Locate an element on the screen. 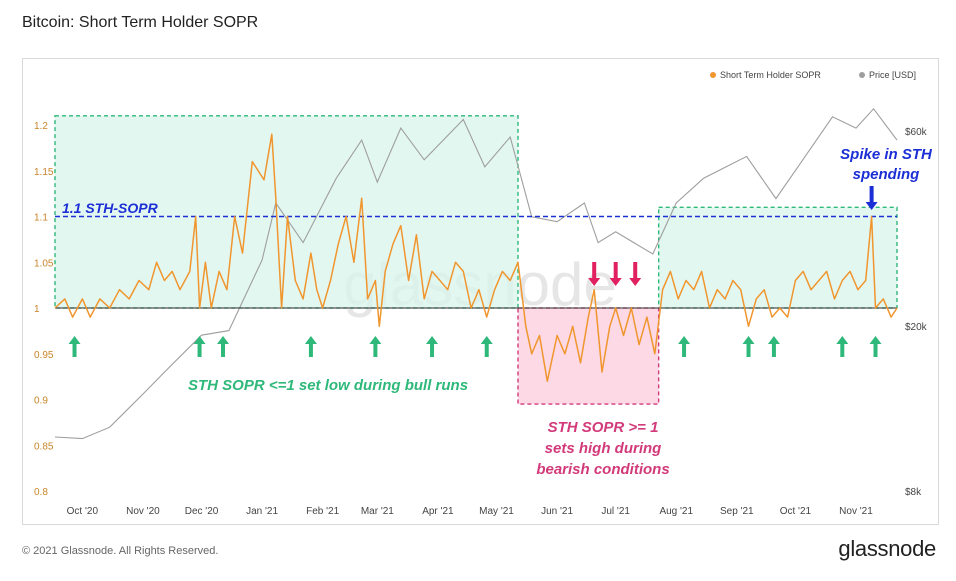 The image size is (956, 581). x-tick-label: Jun '21 is located at coordinates (557, 511).